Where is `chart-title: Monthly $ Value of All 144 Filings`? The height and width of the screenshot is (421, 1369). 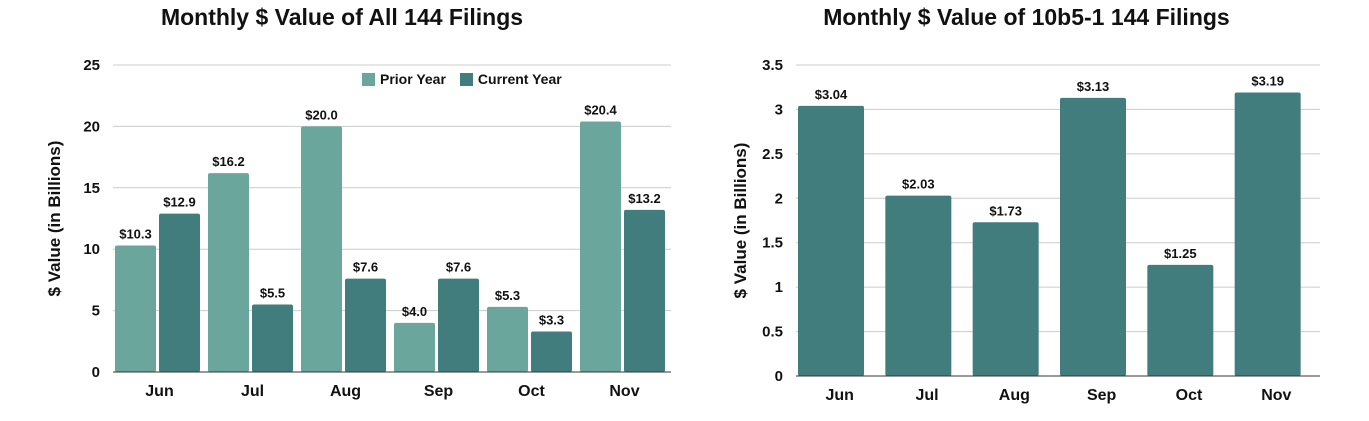
chart-title: Monthly $ Value of All 144 Filings is located at coordinates (342, 17).